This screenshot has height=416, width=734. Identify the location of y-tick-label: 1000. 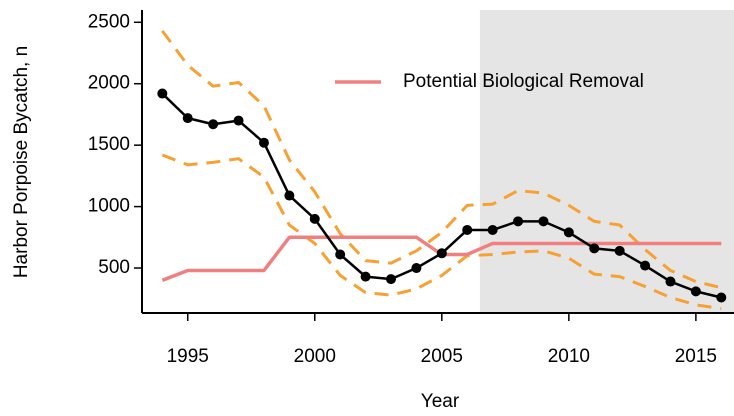
(109, 206).